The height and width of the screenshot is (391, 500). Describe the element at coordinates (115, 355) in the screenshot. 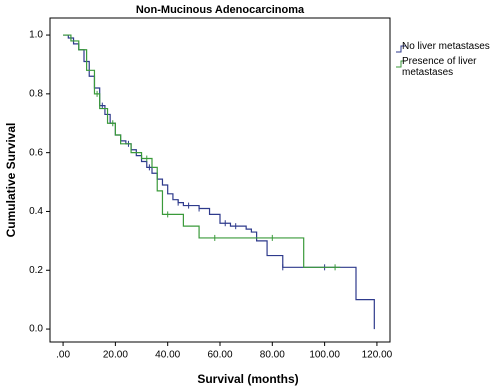

I see `x-tick-label: 20.00` at that location.